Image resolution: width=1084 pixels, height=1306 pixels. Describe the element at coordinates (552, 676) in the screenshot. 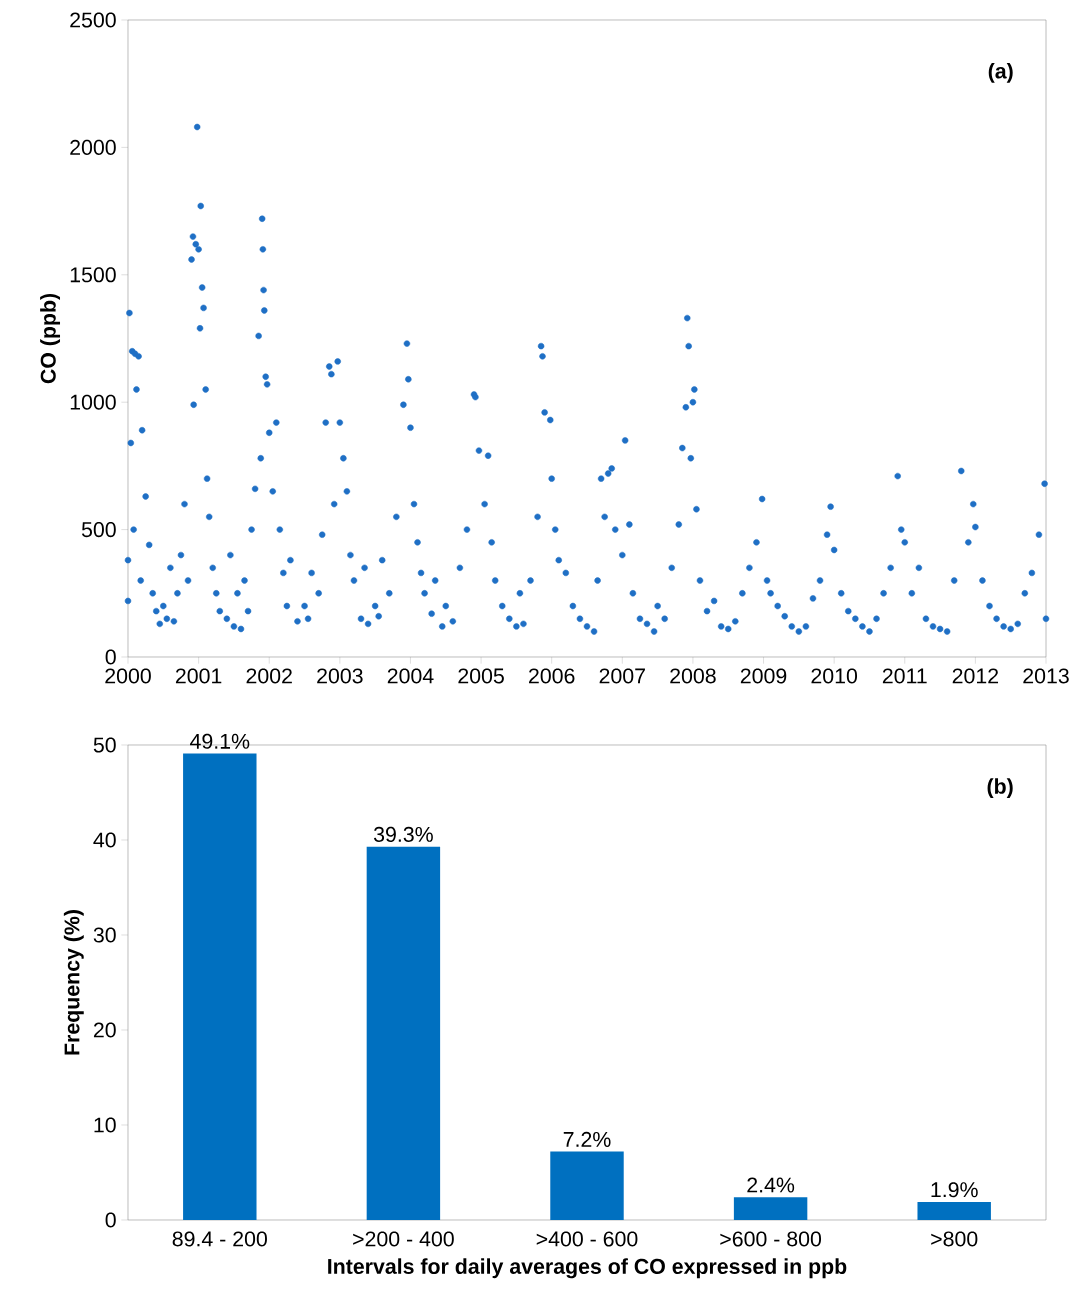

I see `x-tick-label: 2006` at that location.